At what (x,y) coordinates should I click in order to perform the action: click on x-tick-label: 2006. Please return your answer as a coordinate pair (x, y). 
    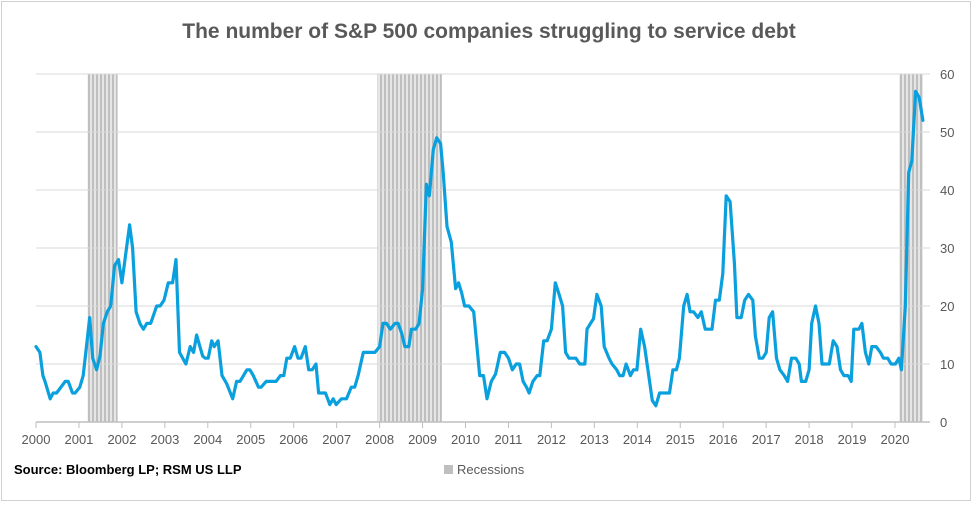
    Looking at the image, I should click on (293, 439).